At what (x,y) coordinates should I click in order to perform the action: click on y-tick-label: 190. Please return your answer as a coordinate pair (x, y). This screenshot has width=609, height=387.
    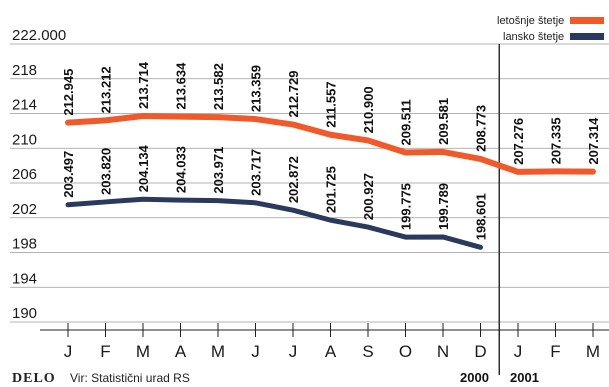
    Looking at the image, I should click on (24, 313).